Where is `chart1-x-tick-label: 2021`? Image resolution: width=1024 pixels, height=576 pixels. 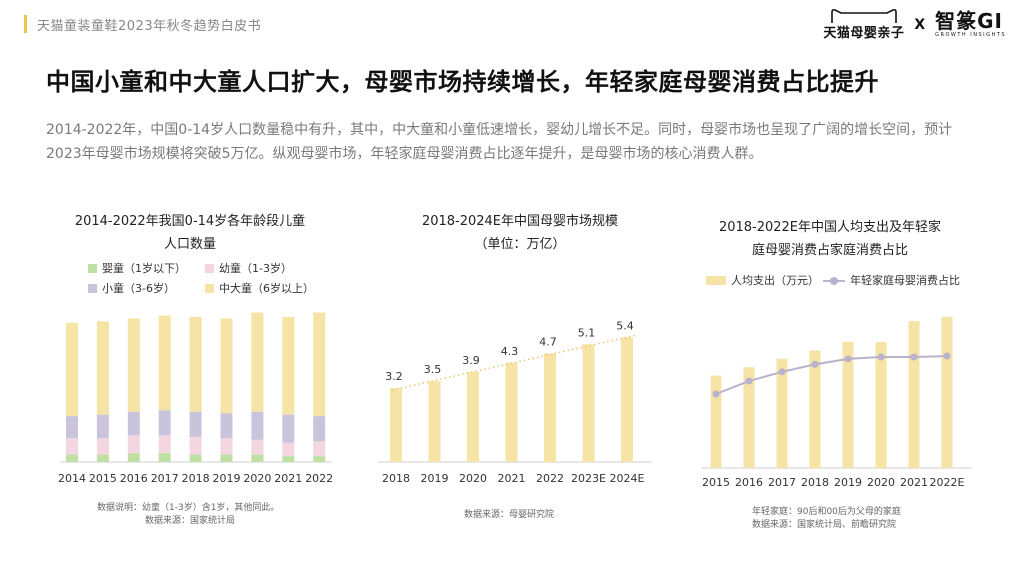
chart1-x-tick-label: 2021 is located at coordinates (288, 478).